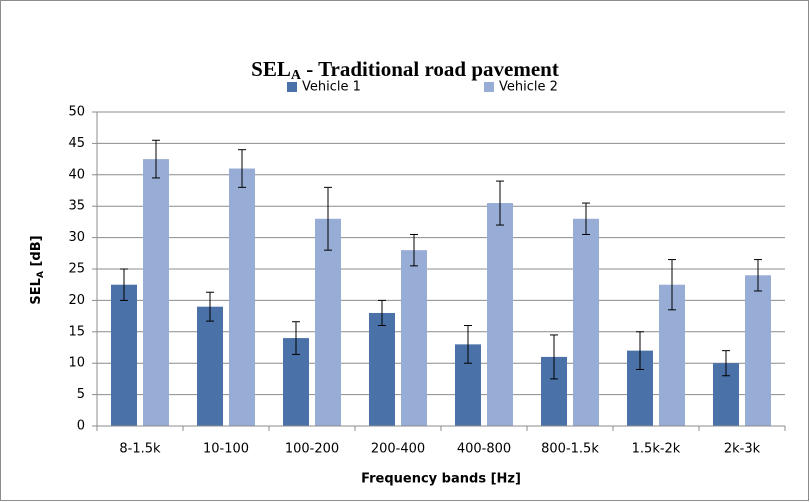  Describe the element at coordinates (140, 449) in the screenshot. I see `x-tick-label: 8-1.5k` at that location.